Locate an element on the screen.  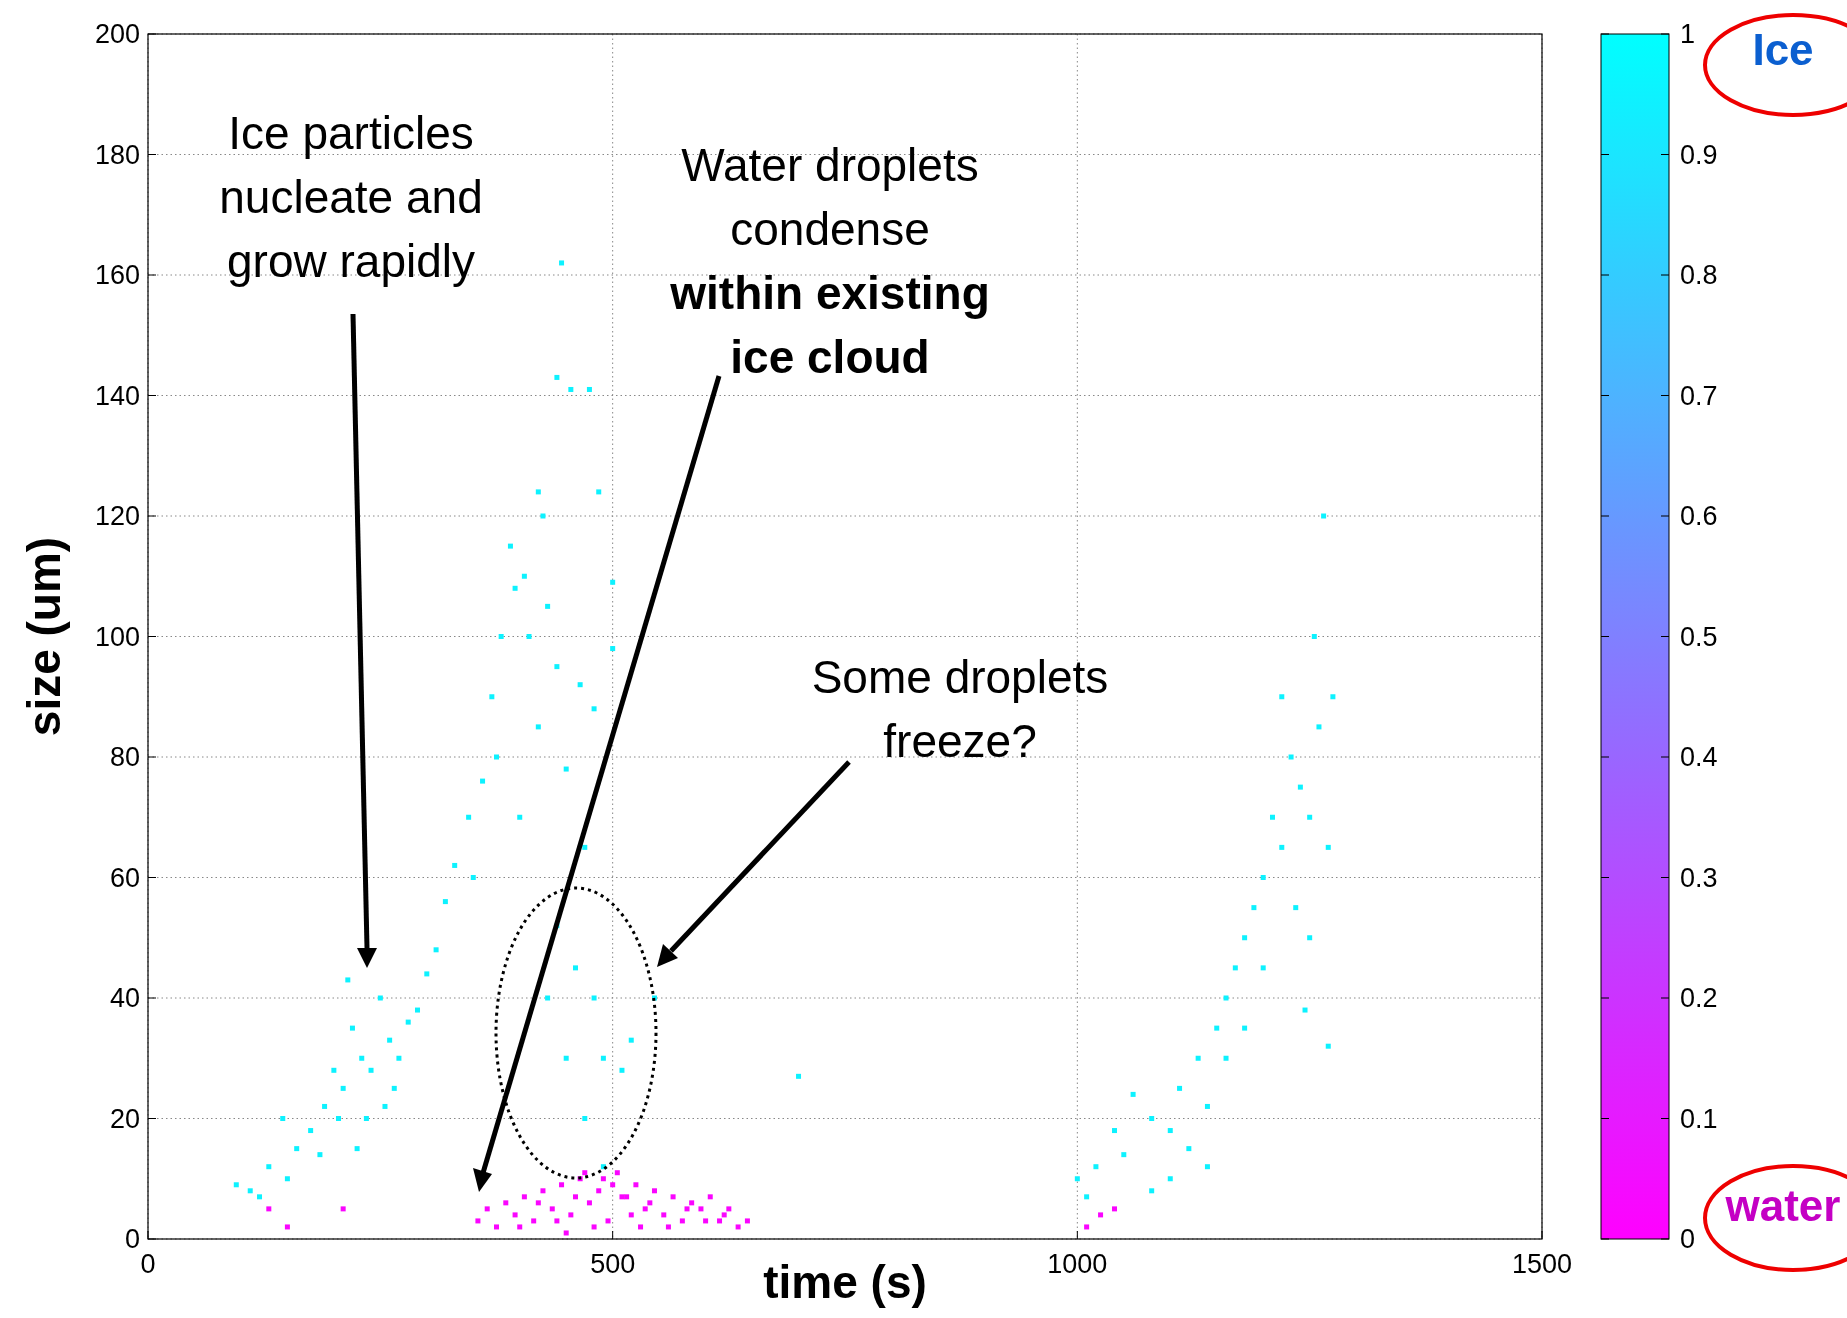
color-bar-label: 0.1 is located at coordinates (1699, 1118).